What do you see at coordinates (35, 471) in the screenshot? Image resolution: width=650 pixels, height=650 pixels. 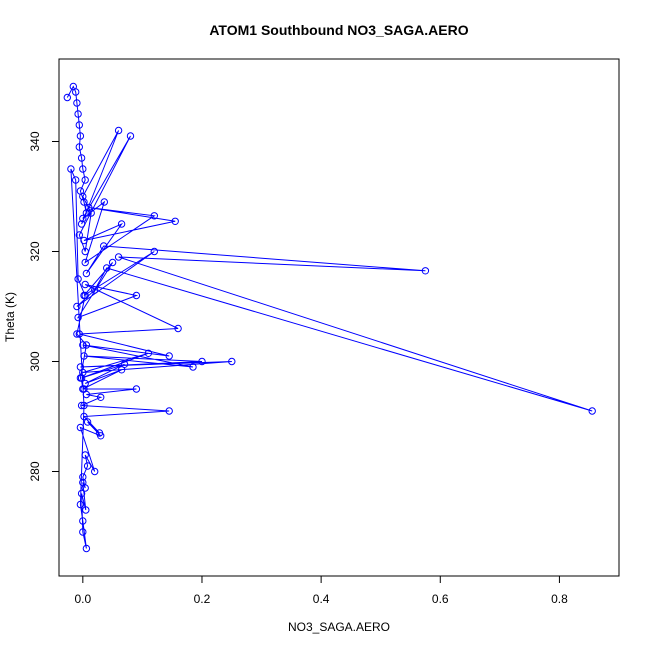 I see `y-tick-label: 280` at bounding box center [35, 471].